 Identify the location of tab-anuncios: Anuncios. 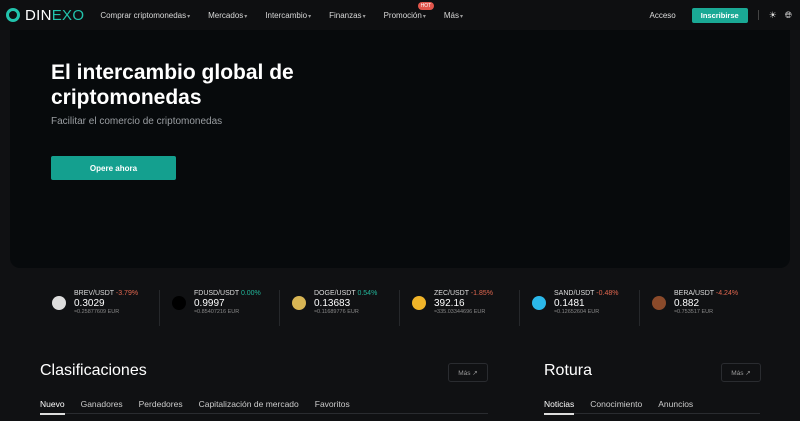
(676, 404).